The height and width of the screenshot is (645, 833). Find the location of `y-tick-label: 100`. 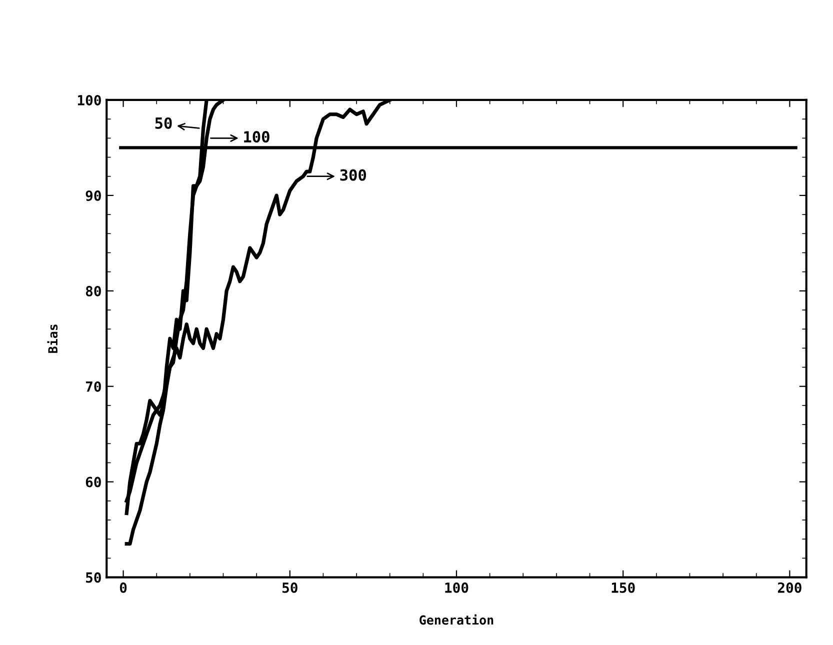

y-tick-label: 100 is located at coordinates (89, 100).